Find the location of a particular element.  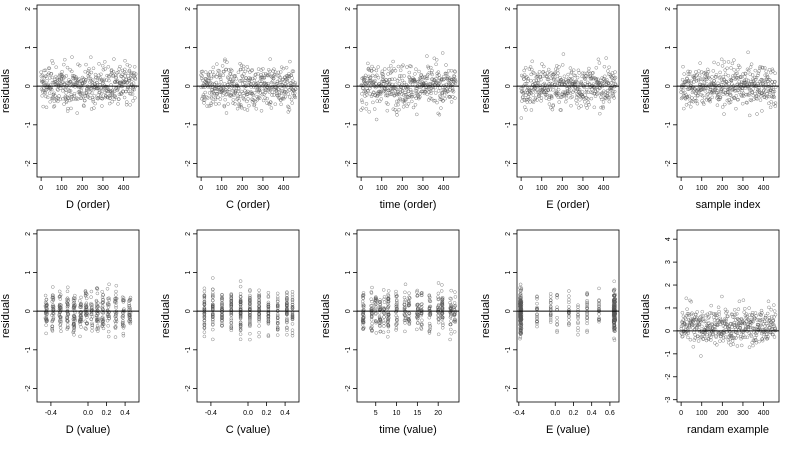

x-tick-label: 5 is located at coordinates (376, 413).